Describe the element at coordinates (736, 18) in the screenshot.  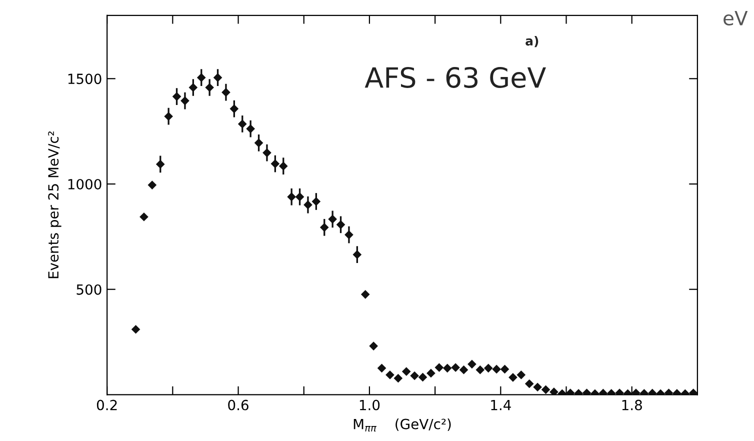
I see `text: eV` at that location.